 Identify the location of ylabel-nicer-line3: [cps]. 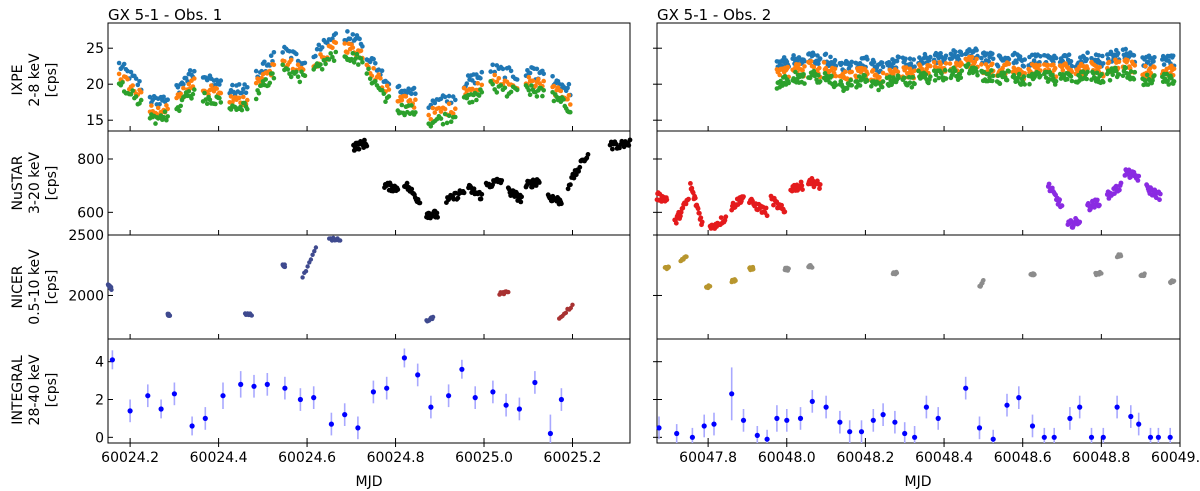
(52, 287).